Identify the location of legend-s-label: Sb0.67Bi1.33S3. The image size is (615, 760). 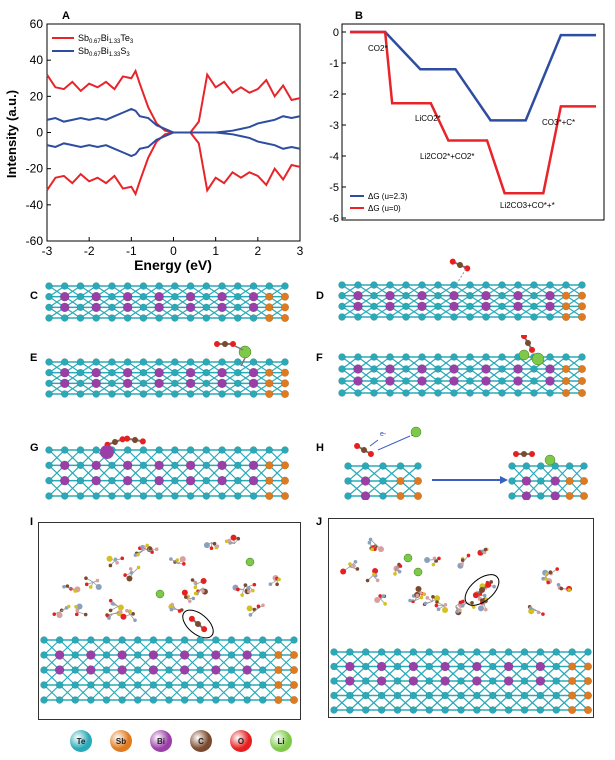
(104, 52).